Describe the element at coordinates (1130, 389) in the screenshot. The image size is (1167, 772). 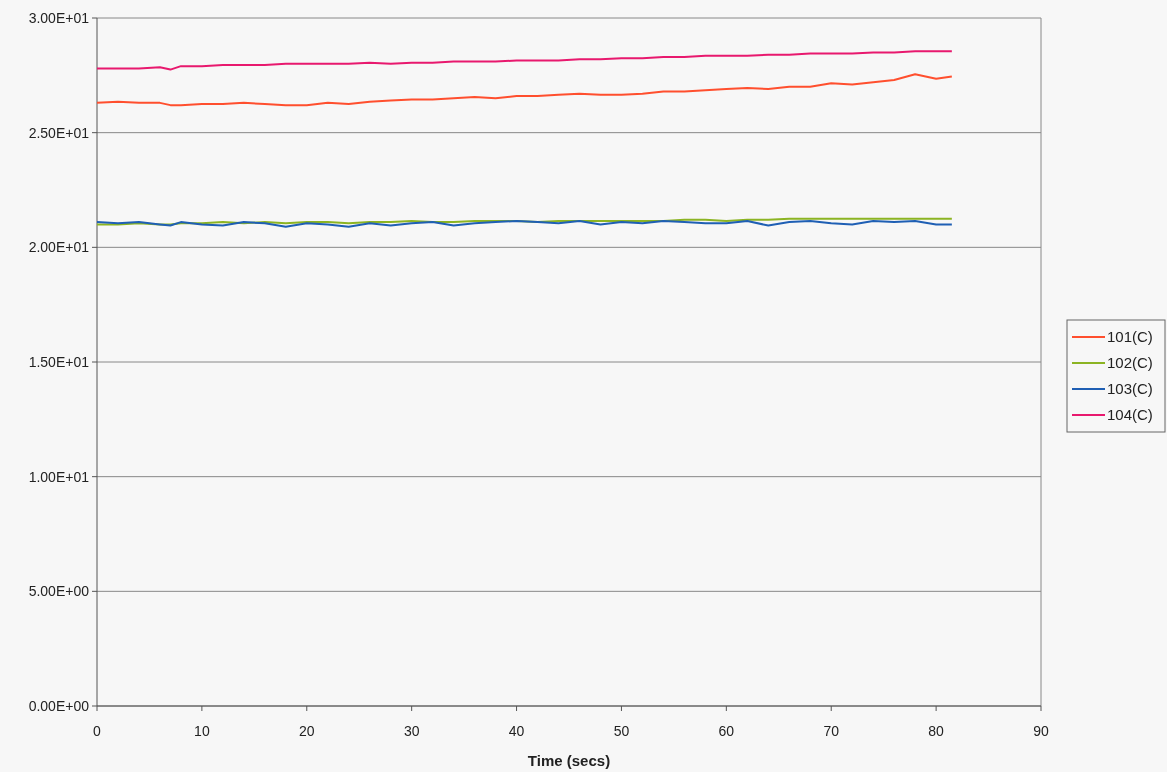
I see `legend-label: 103(C)` at that location.